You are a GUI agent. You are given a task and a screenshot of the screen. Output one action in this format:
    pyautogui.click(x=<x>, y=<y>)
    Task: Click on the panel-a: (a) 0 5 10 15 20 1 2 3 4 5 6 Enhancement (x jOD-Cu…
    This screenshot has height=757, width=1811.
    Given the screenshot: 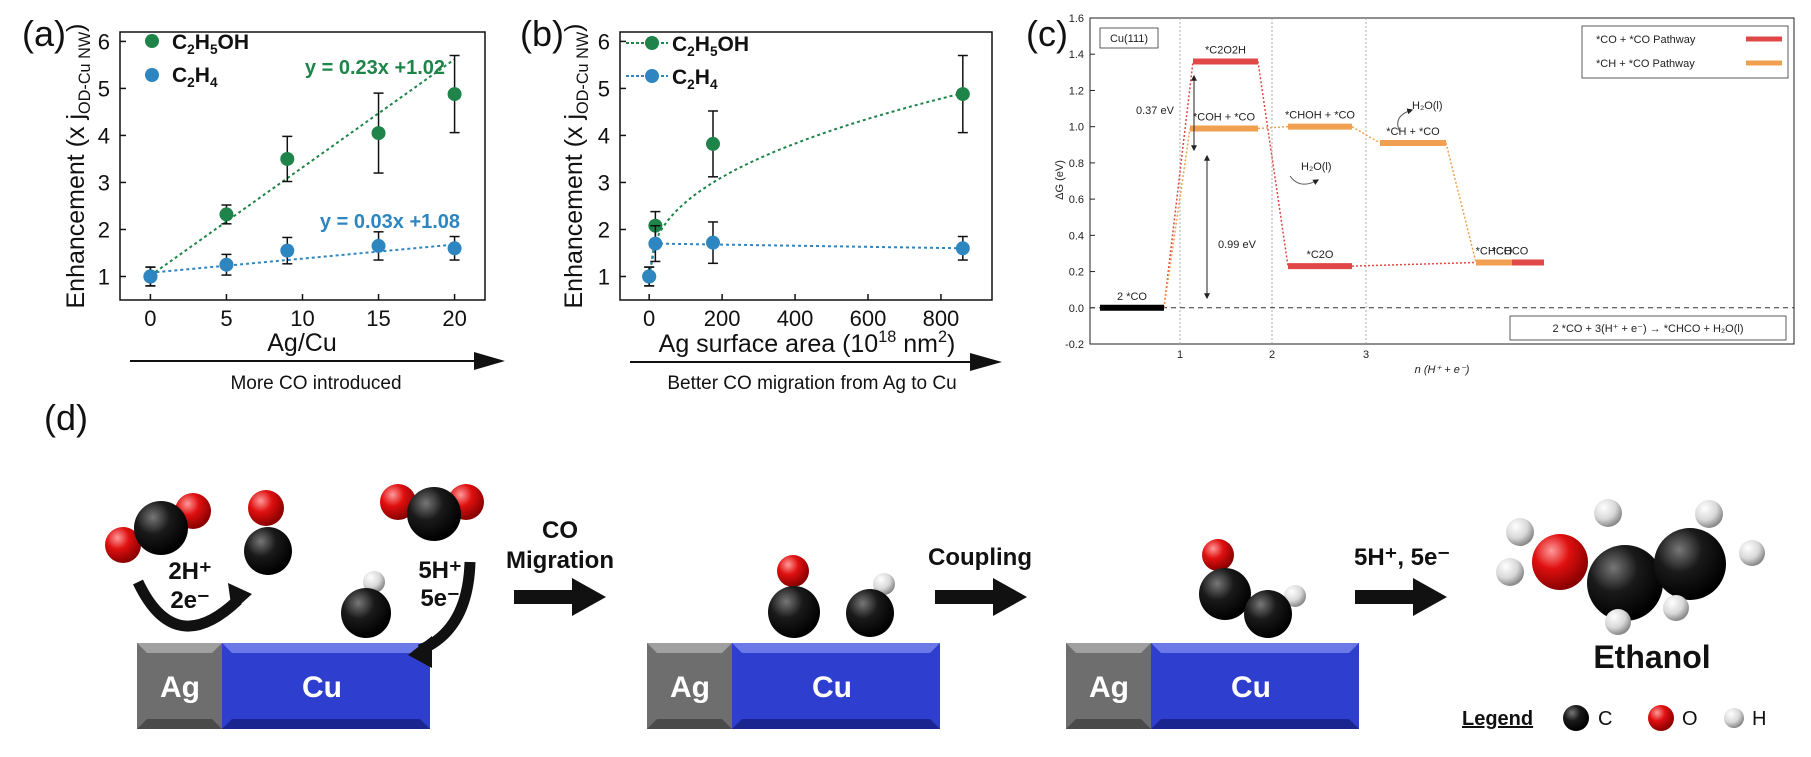 What is the action you would take?
    pyautogui.click(x=263, y=203)
    